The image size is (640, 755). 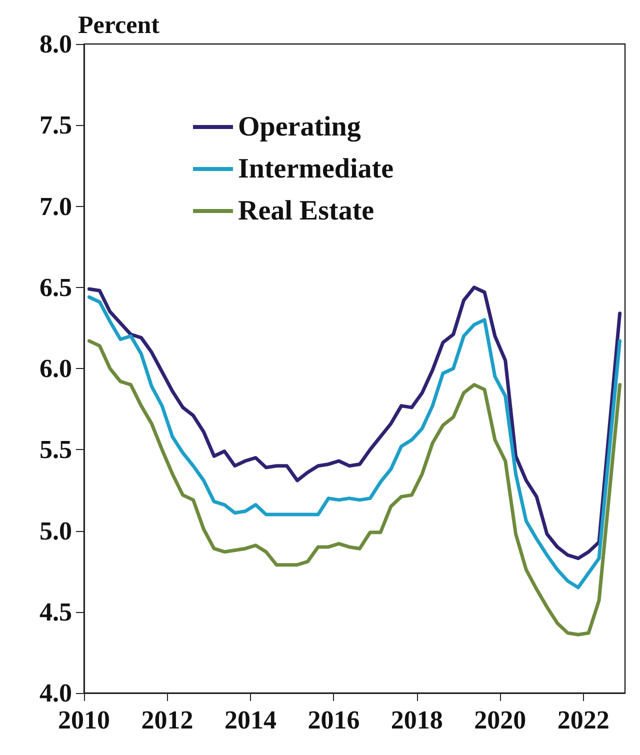 What do you see at coordinates (583, 720) in the screenshot?
I see `x-tick-label: 2022` at bounding box center [583, 720].